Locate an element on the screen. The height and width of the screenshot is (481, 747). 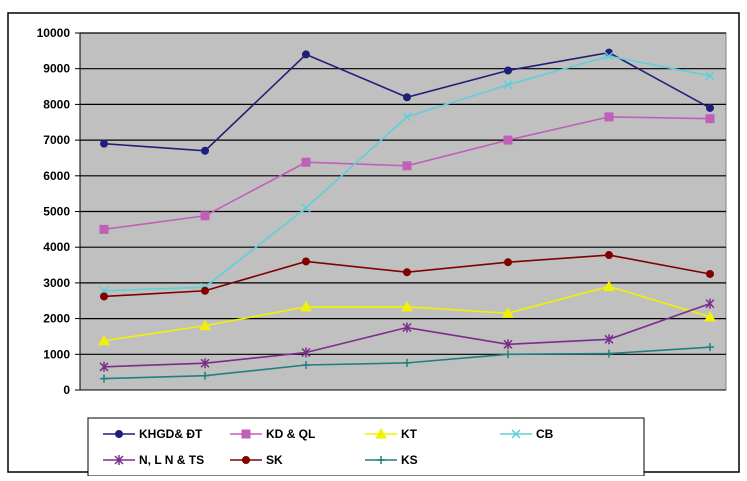
y-tick-label: 1000 is located at coordinates (56, 354).